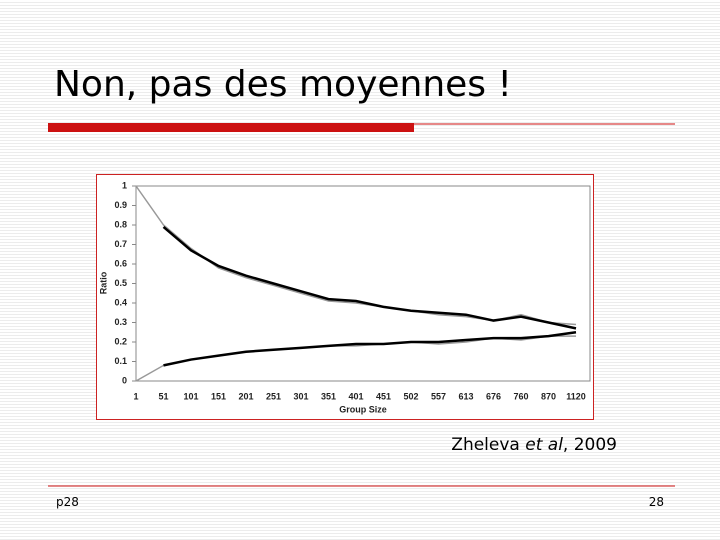 This screenshot has height=540, width=720. What do you see at coordinates (67, 502) in the screenshot?
I see `footer-left: p28` at bounding box center [67, 502].